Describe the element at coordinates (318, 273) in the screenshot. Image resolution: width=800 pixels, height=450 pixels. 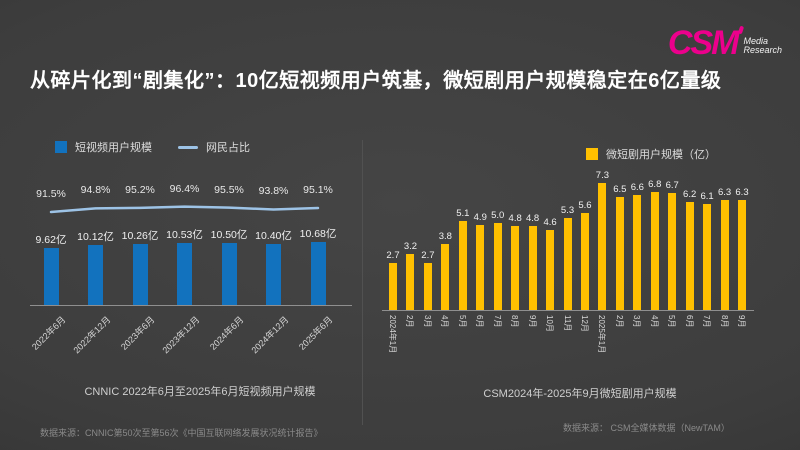
I see `bar-2025年6月` at that location.